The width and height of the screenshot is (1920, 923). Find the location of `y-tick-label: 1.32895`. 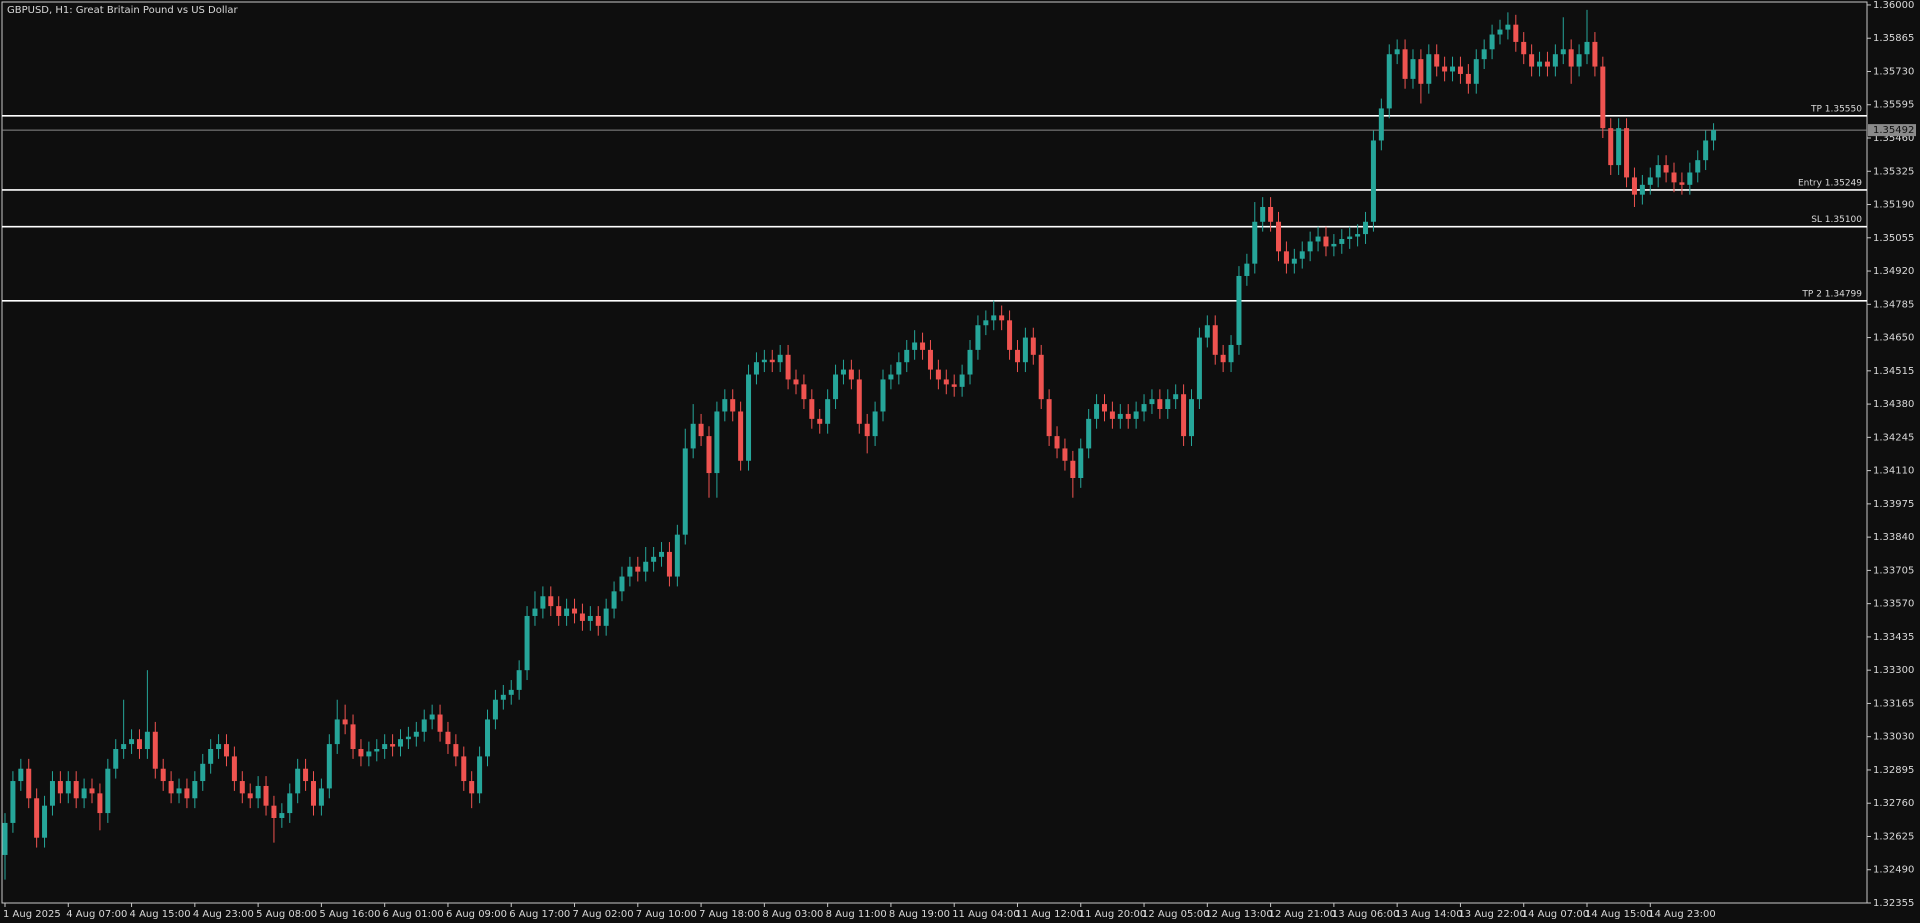

y-tick-label: 1.32895 is located at coordinates (1893, 770).